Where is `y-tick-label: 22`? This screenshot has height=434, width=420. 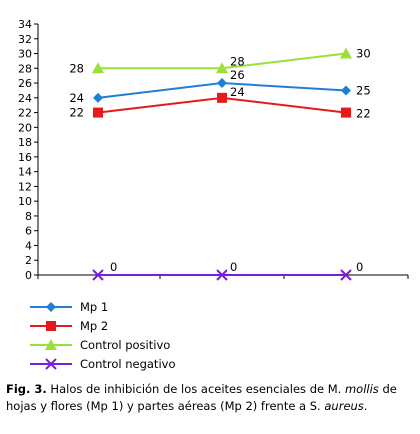 y-tick-label: 22 is located at coordinates (25, 113).